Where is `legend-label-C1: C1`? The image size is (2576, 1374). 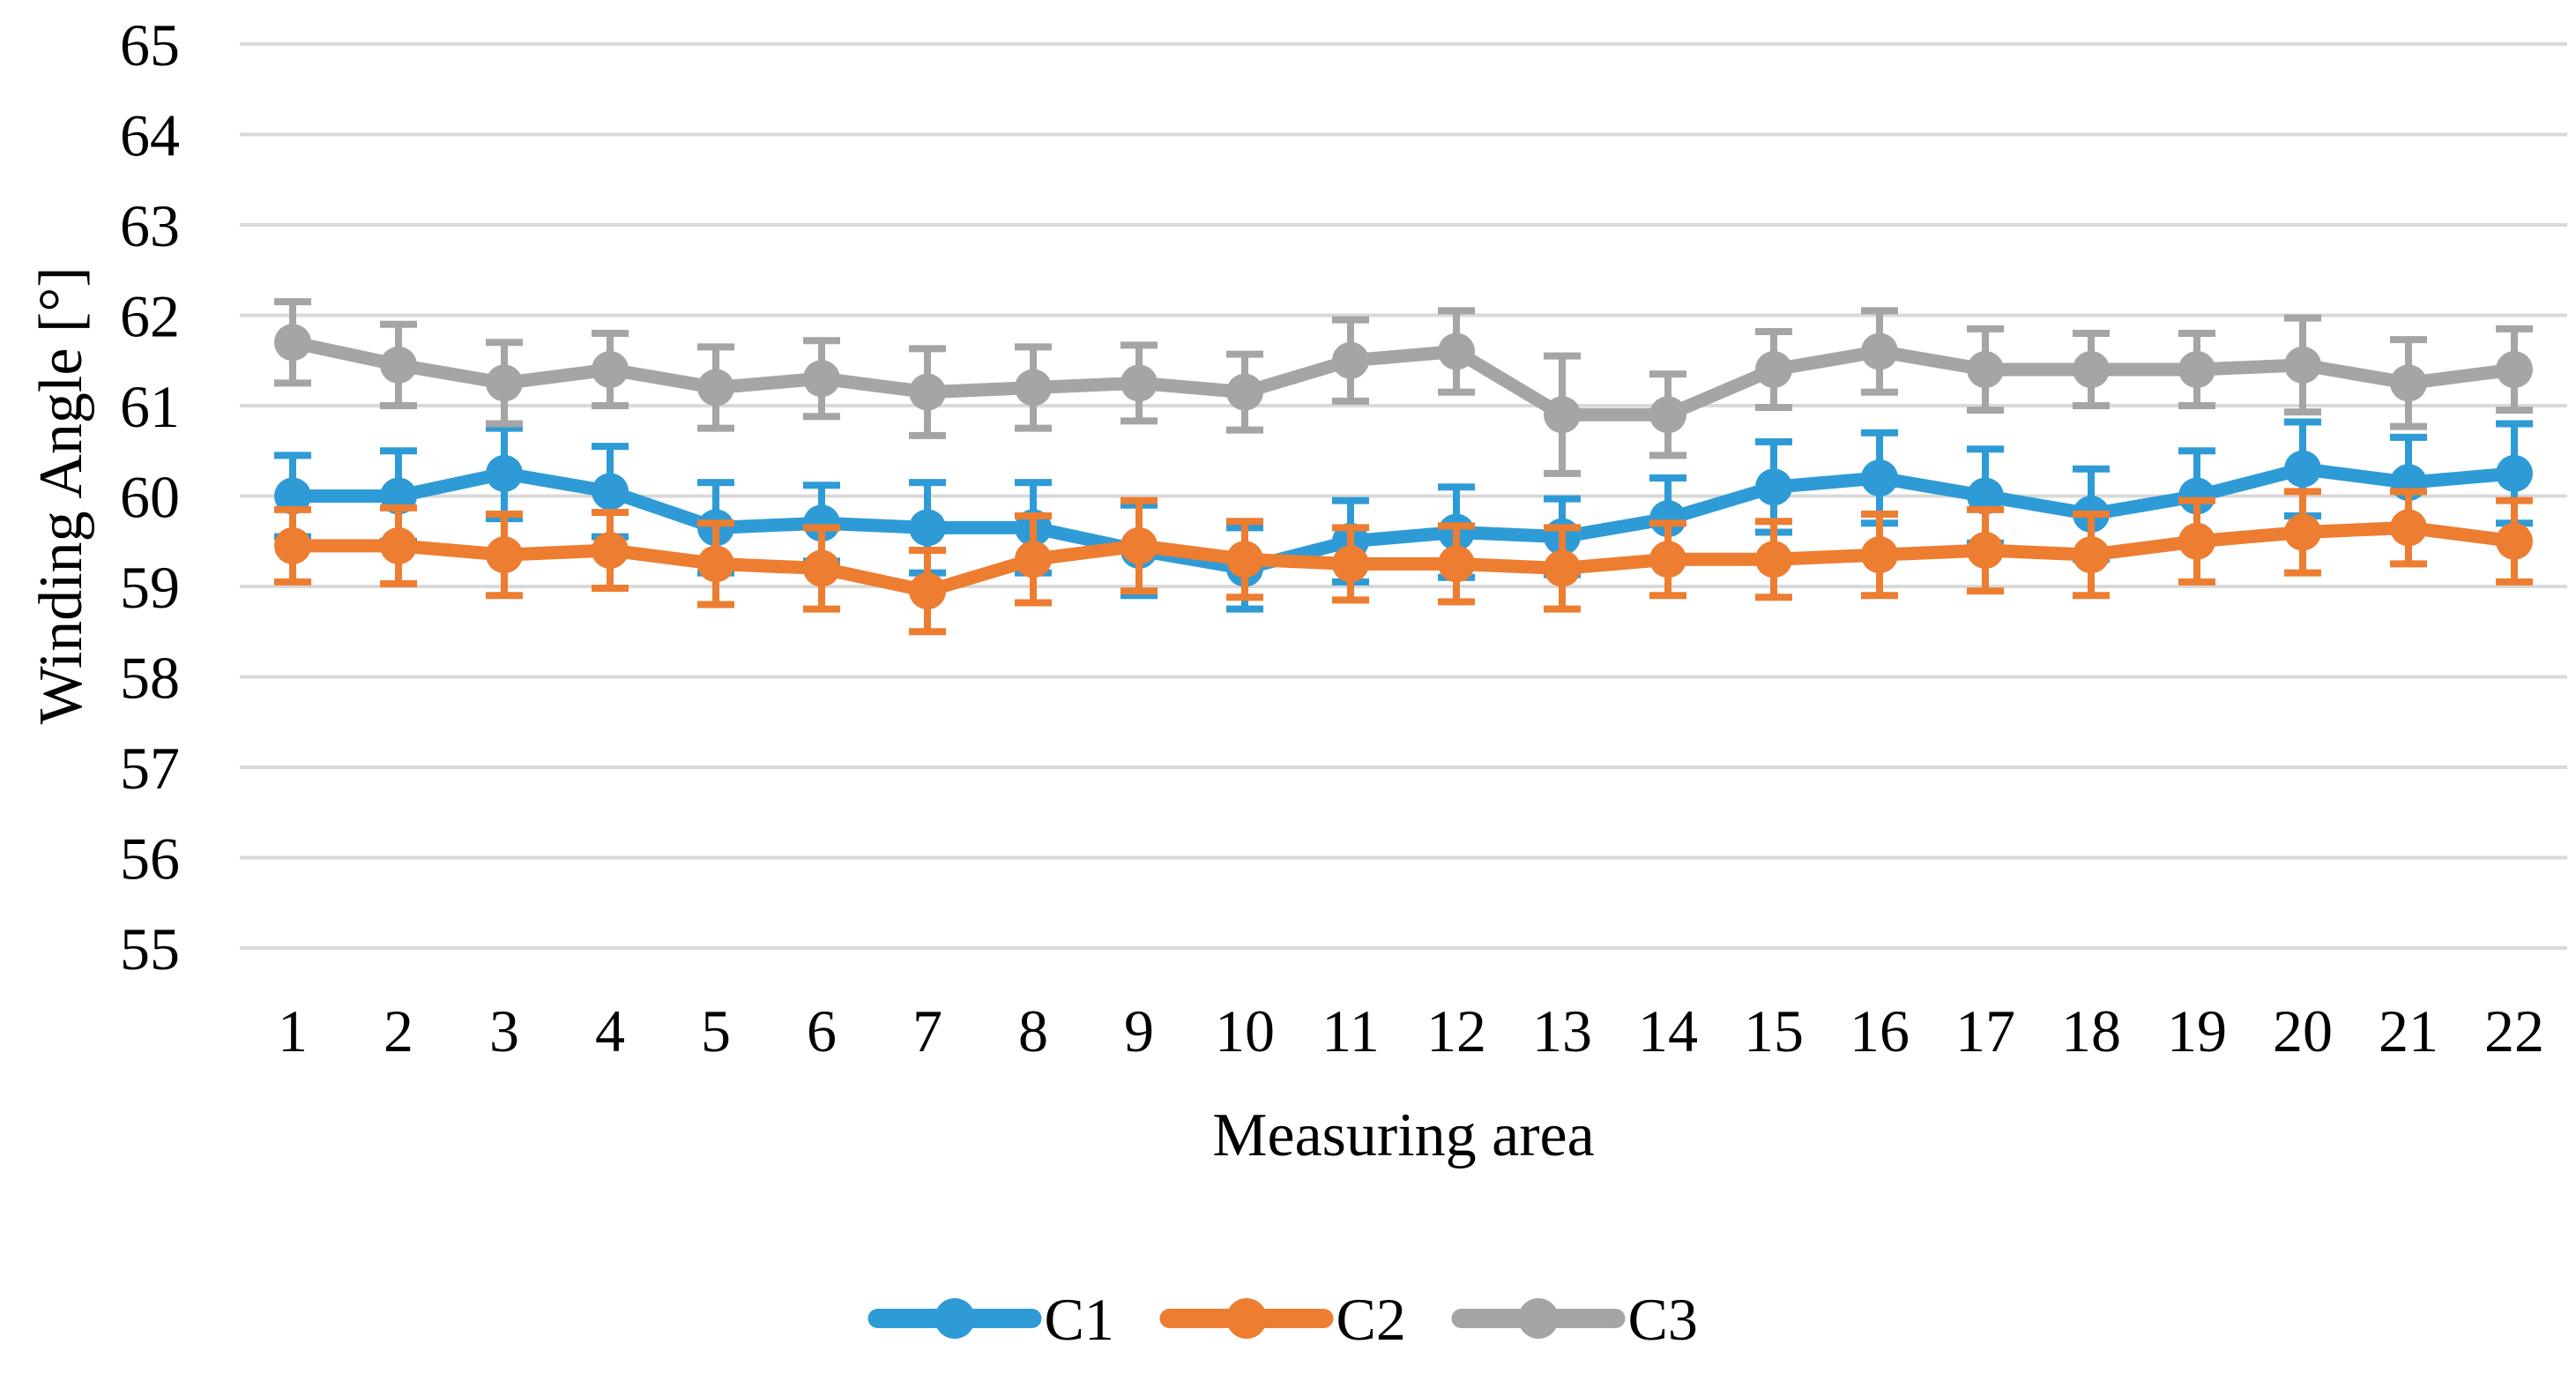
legend-label-C1: C1 is located at coordinates (1080, 1319).